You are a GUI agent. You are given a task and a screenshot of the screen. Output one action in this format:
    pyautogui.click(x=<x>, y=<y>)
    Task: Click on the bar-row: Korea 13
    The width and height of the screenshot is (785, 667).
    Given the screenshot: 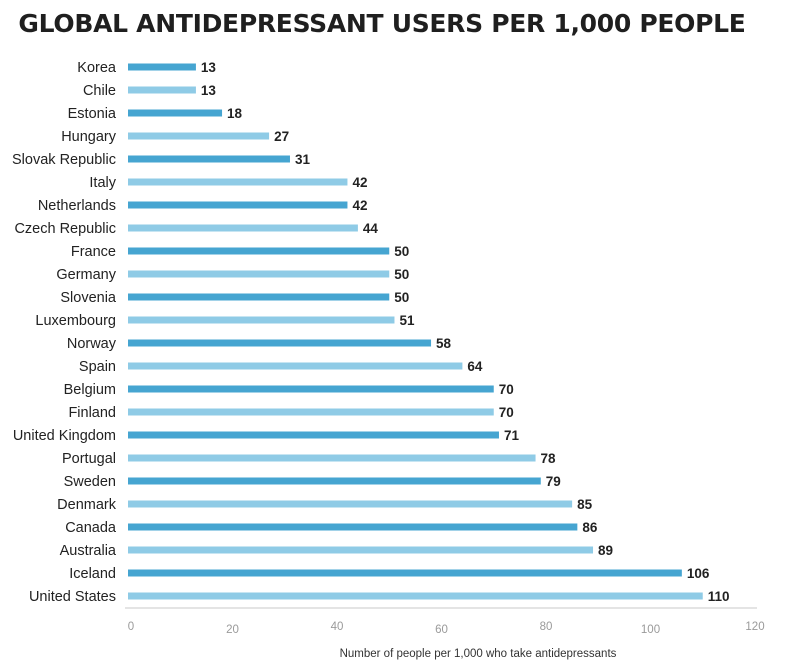 What is the action you would take?
    pyautogui.click(x=146, y=68)
    